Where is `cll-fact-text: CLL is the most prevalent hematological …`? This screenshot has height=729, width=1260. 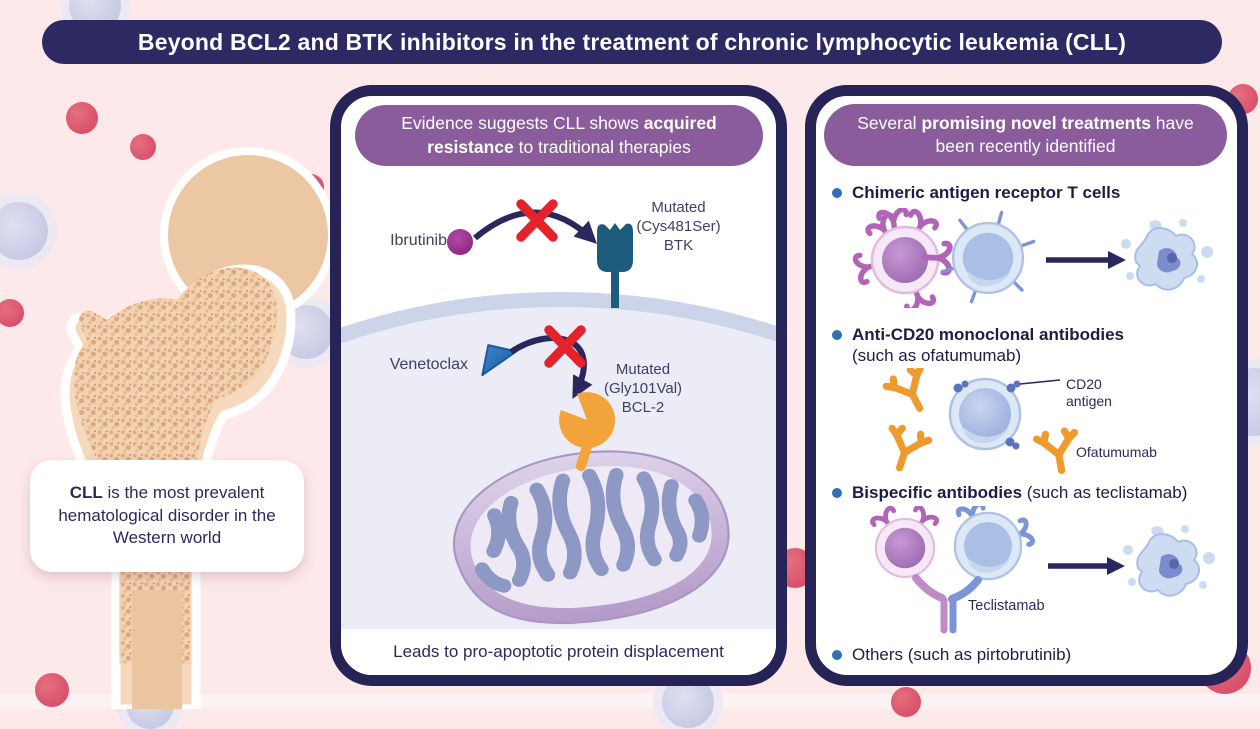 cll-fact-text: CLL is the most prevalent hematological … is located at coordinates (167, 515).